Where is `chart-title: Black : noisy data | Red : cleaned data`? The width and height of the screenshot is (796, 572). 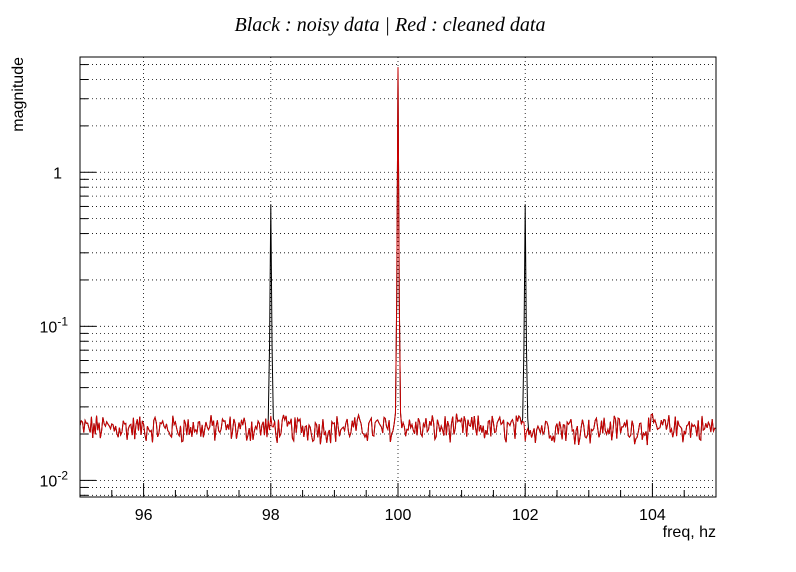 chart-title: Black : noisy data | Red : cleaned data is located at coordinates (390, 25).